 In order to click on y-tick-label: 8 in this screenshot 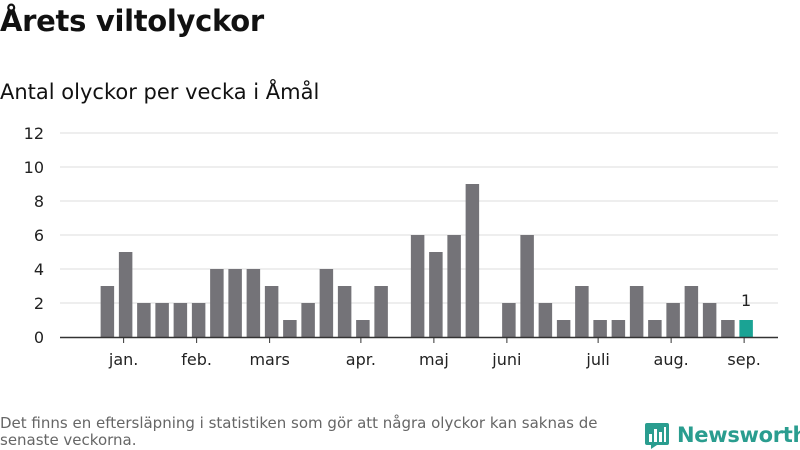, I will do `click(39, 201)`.